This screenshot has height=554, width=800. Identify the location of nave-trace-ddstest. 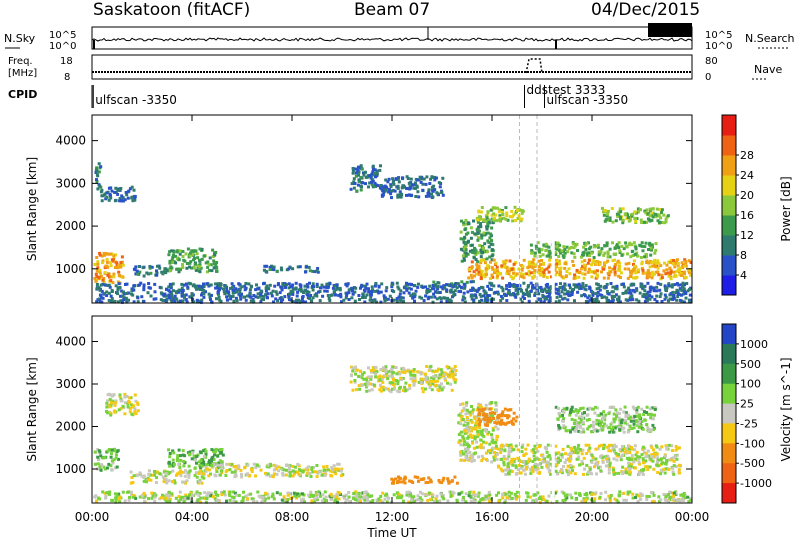
(534, 66).